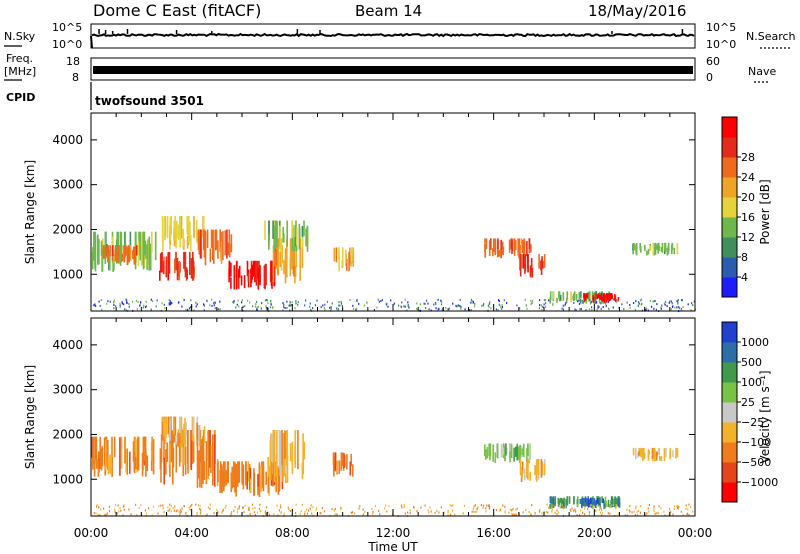  Describe the element at coordinates (67, 140) in the screenshot. I see `y-tick-label: 4000` at that location.